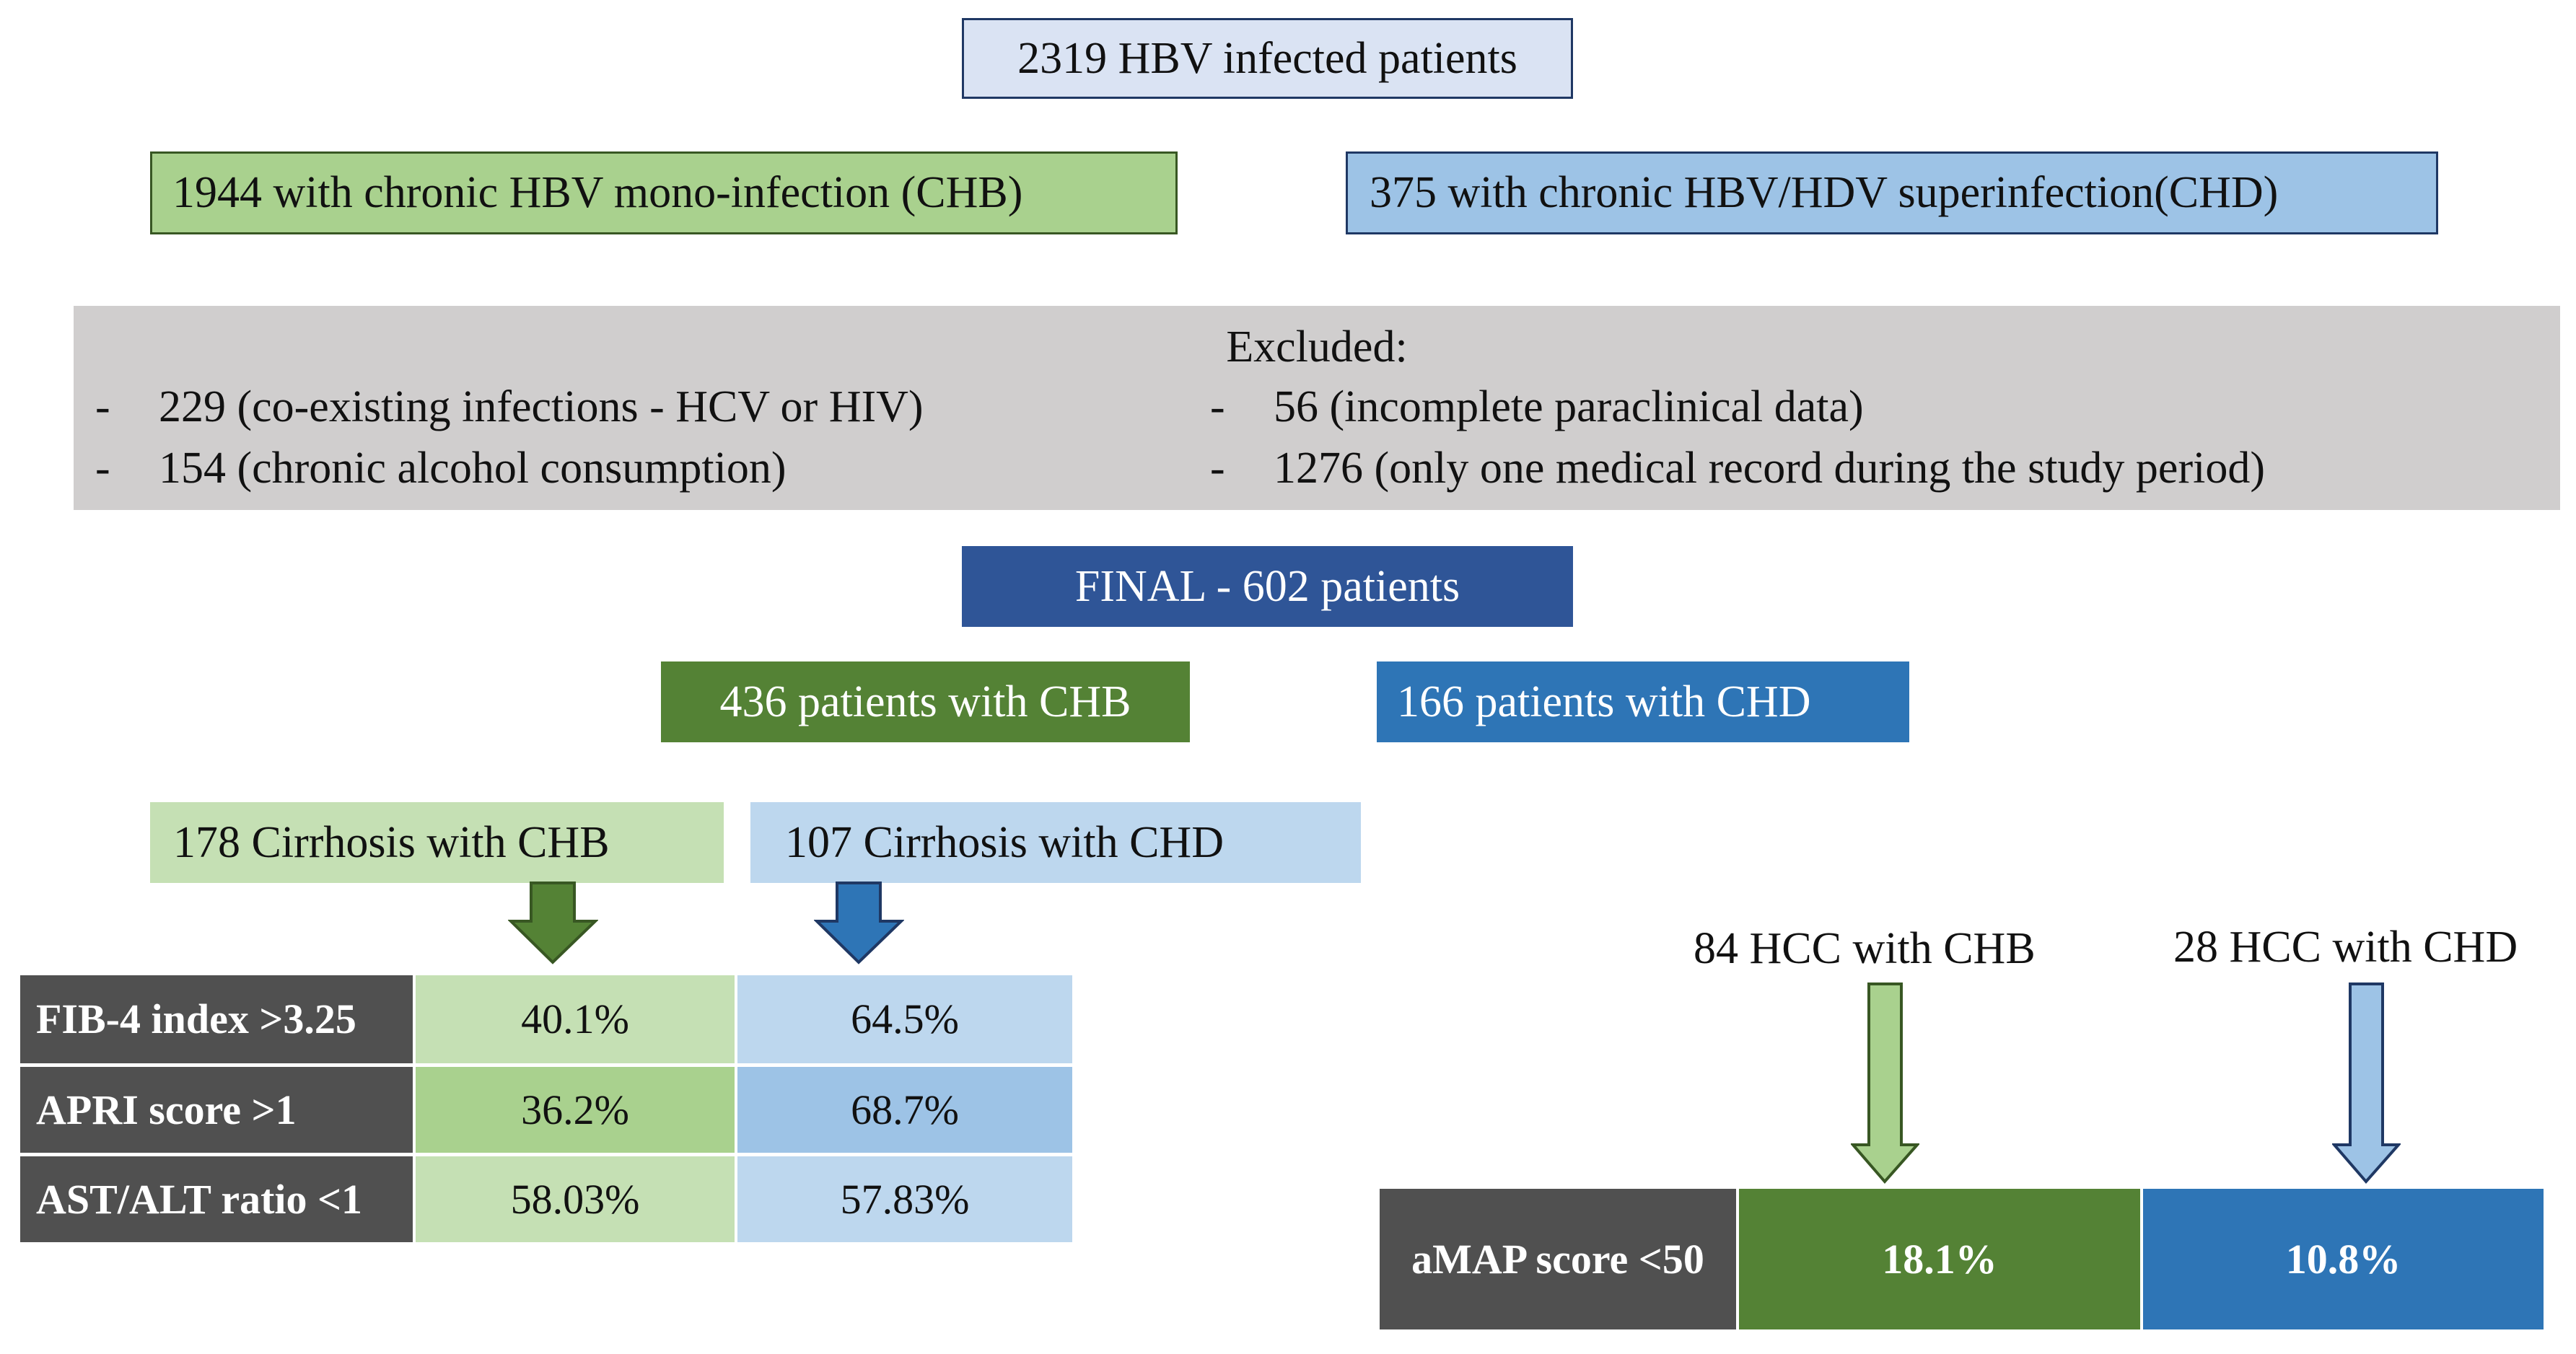  I want to click on amap-chb-value: 18.1%, so click(1941, 1259).